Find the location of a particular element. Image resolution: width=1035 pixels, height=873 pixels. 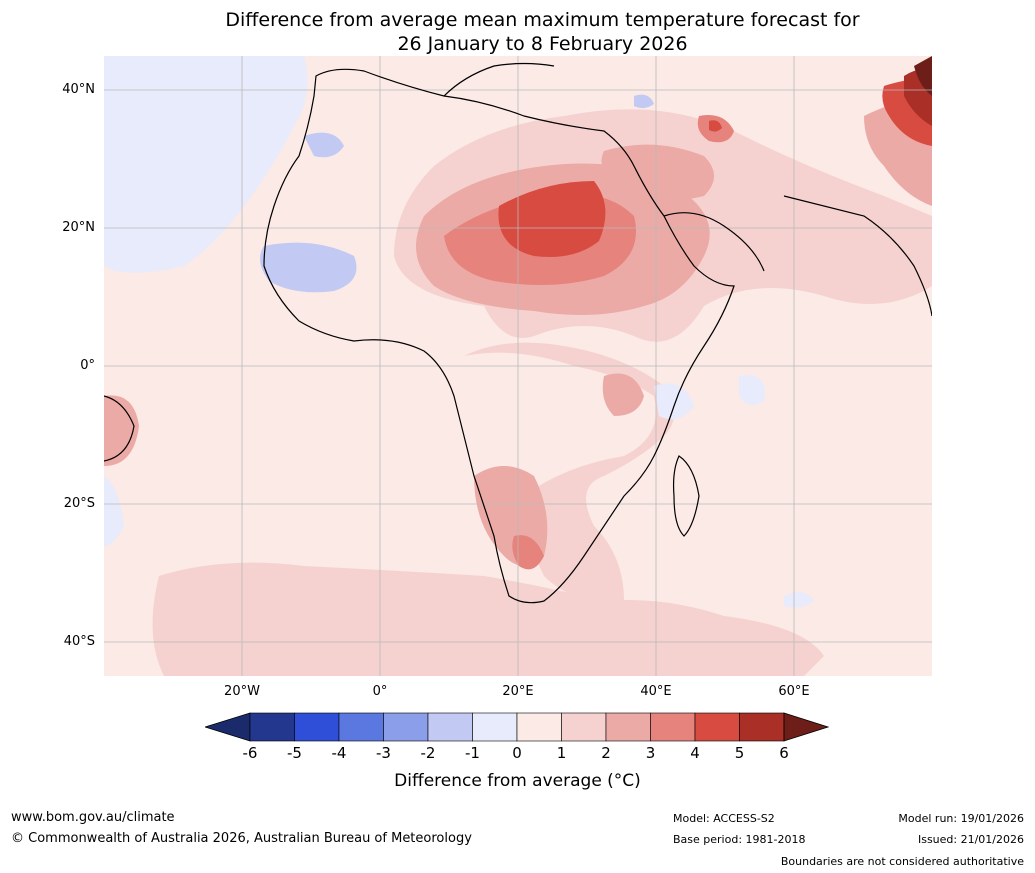

title-line-2: 26 January to 8 February 2026 is located at coordinates (542, 44).